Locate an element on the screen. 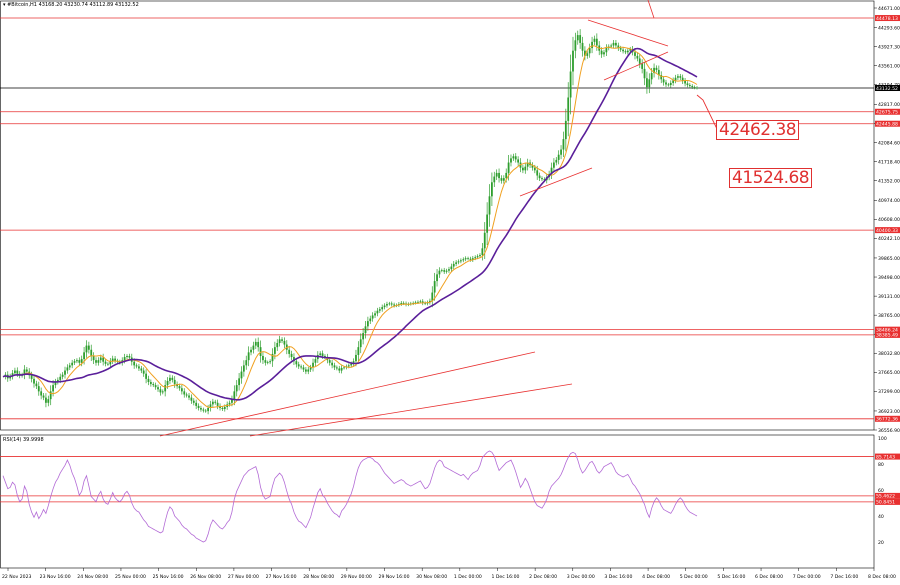 Image resolution: width=900 pixels, height=585 pixels. current-price-tag is located at coordinates (887, 88).